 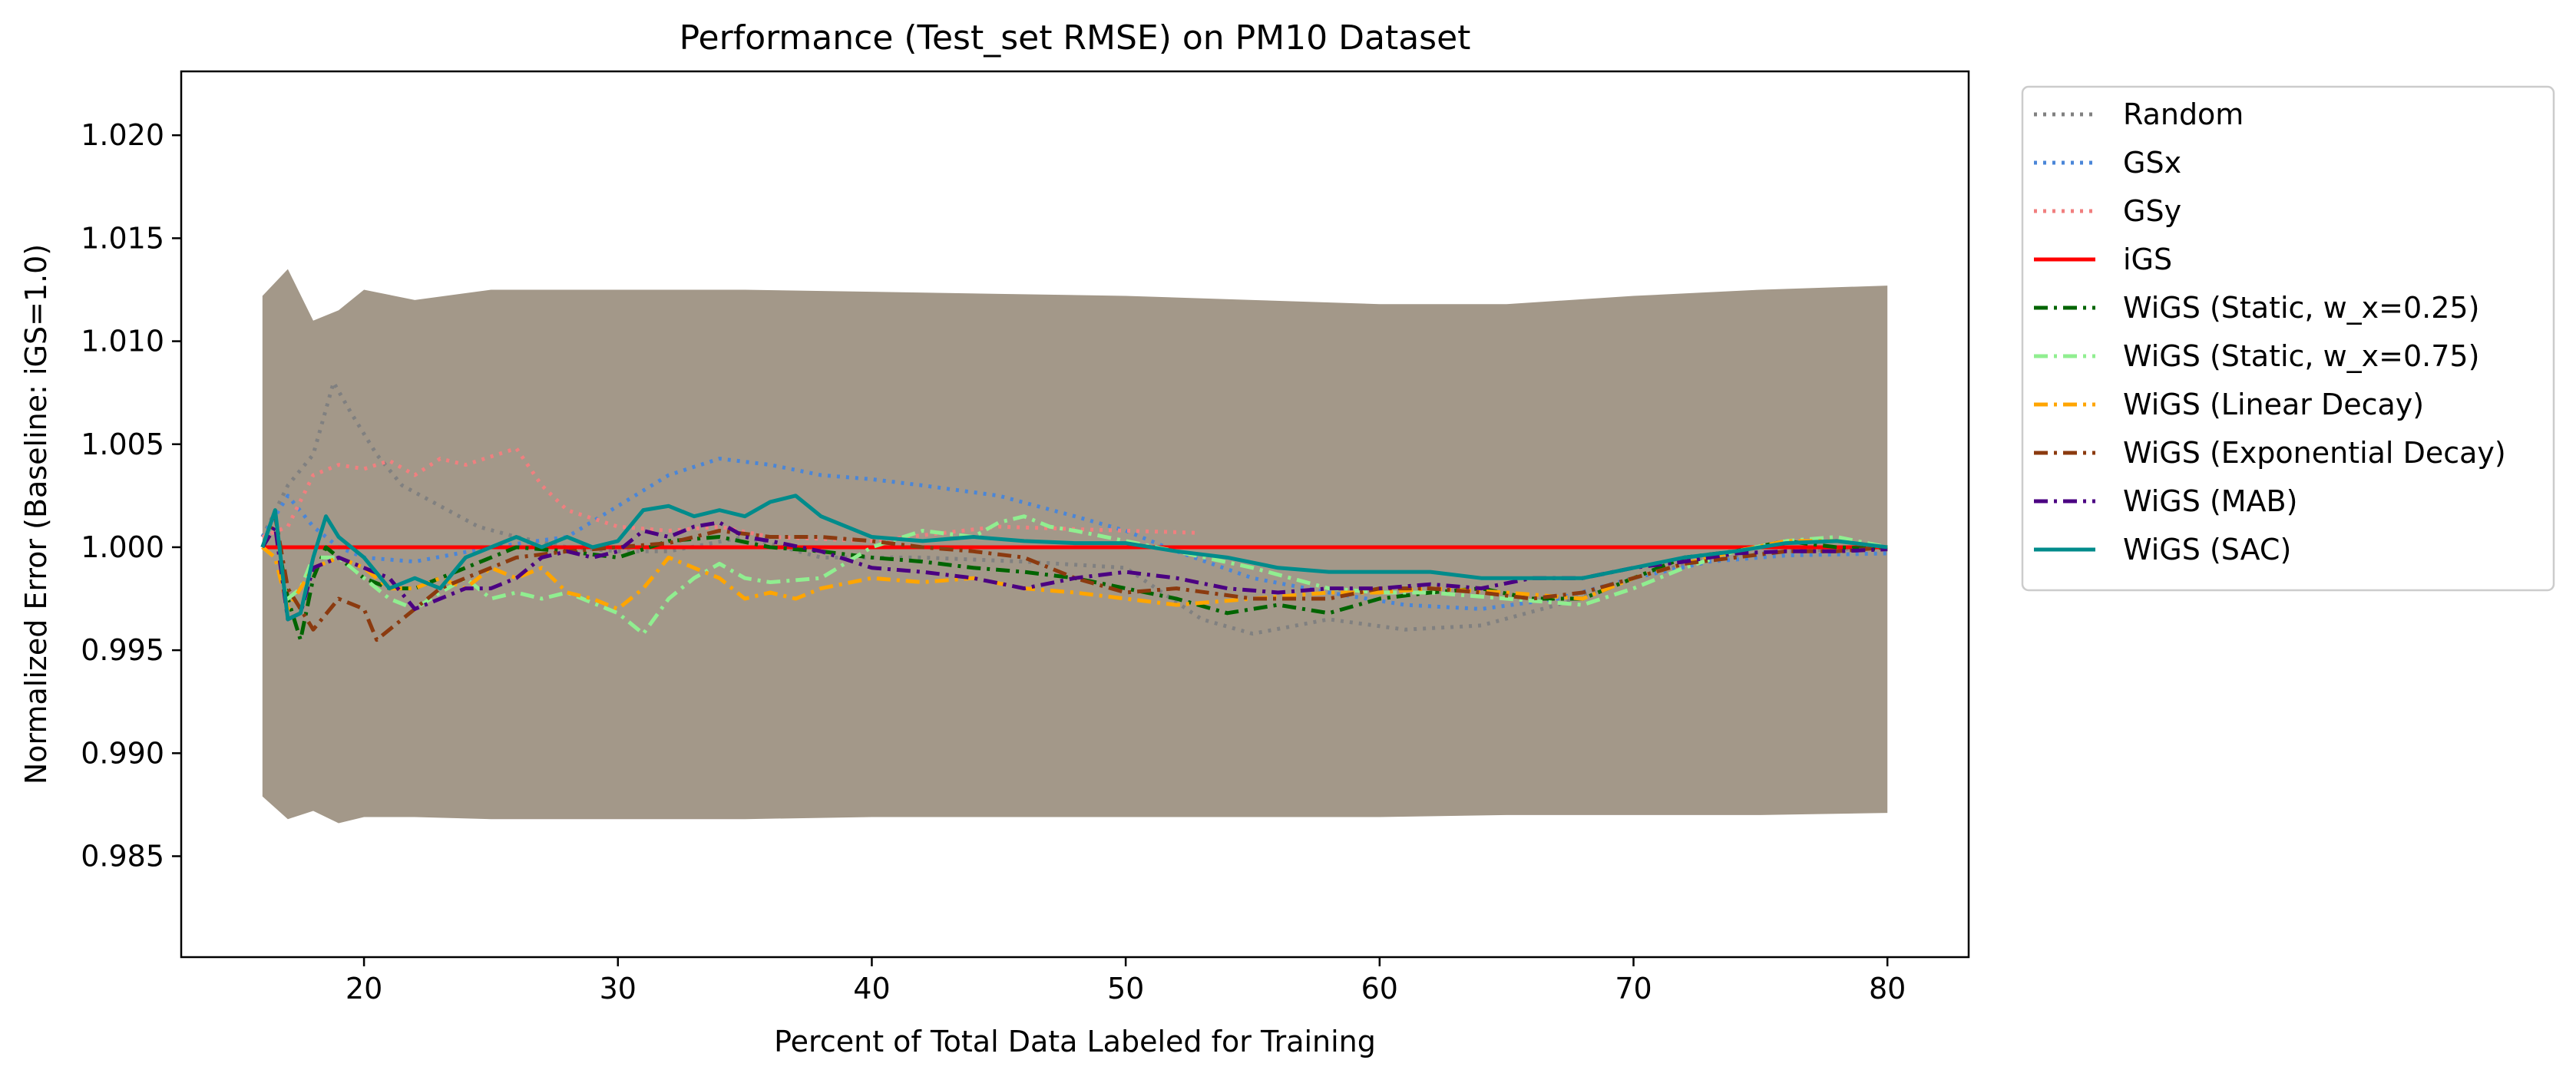 I want to click on x-axis: 20 30 40 50 60 70 80, so click(x=1126, y=981).